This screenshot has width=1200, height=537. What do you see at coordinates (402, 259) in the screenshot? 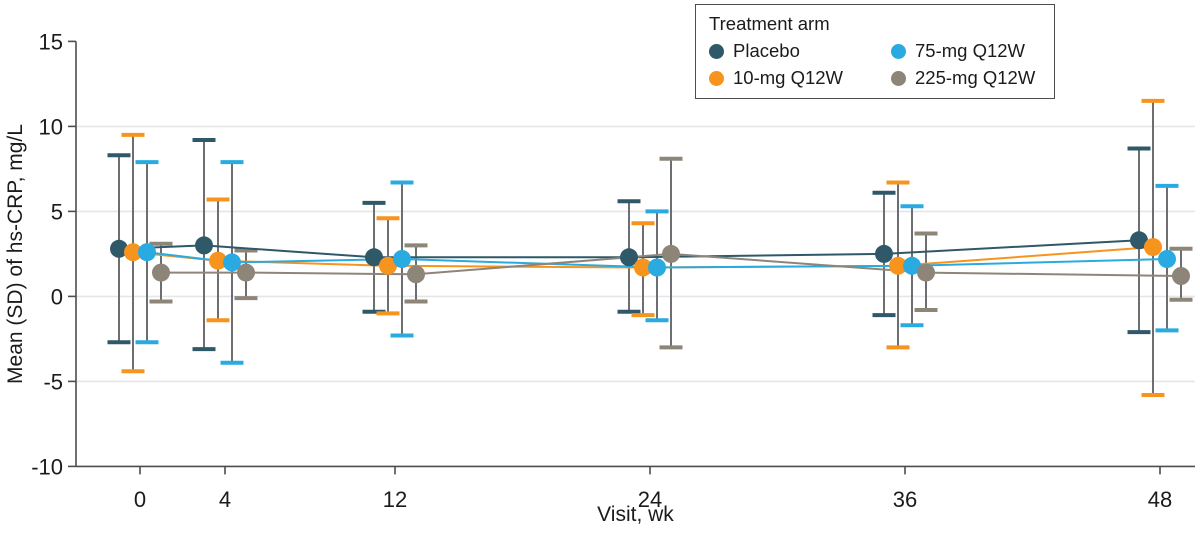
I see `data-point-75-mg-q12w-wk12` at bounding box center [402, 259].